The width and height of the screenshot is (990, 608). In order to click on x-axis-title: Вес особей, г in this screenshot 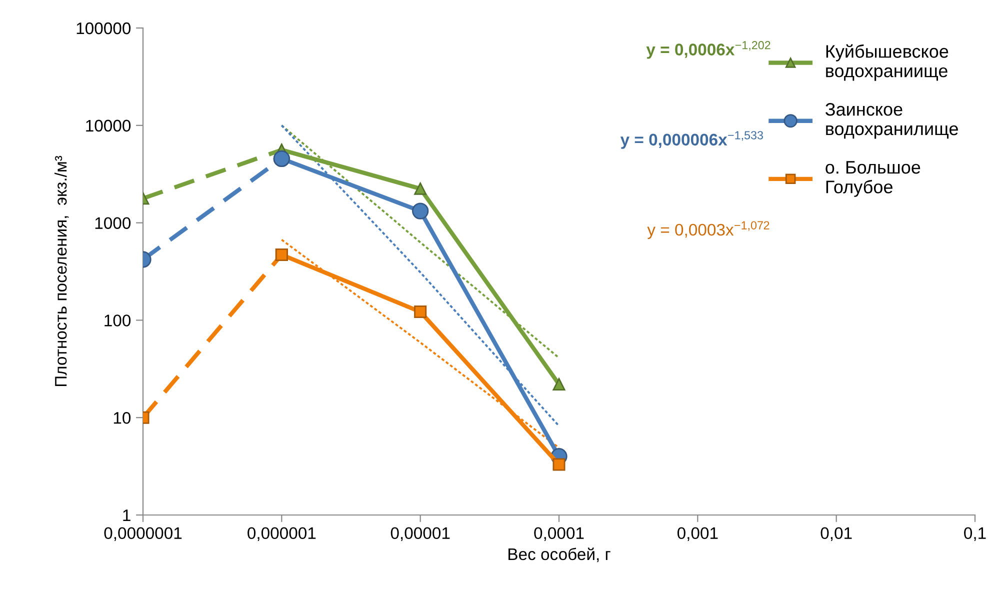, I will do `click(559, 555)`.